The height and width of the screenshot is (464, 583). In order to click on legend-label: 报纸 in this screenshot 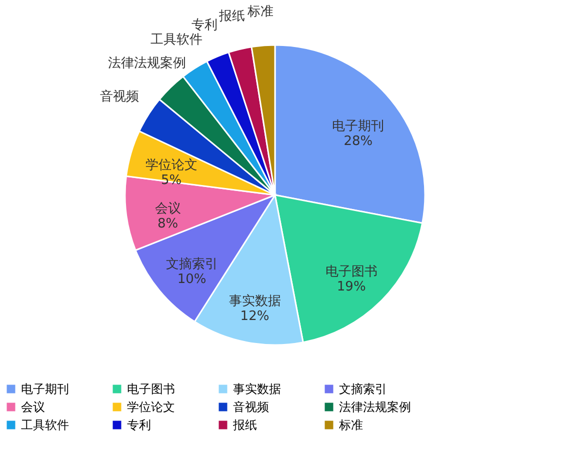, I will do `click(244, 425)`.